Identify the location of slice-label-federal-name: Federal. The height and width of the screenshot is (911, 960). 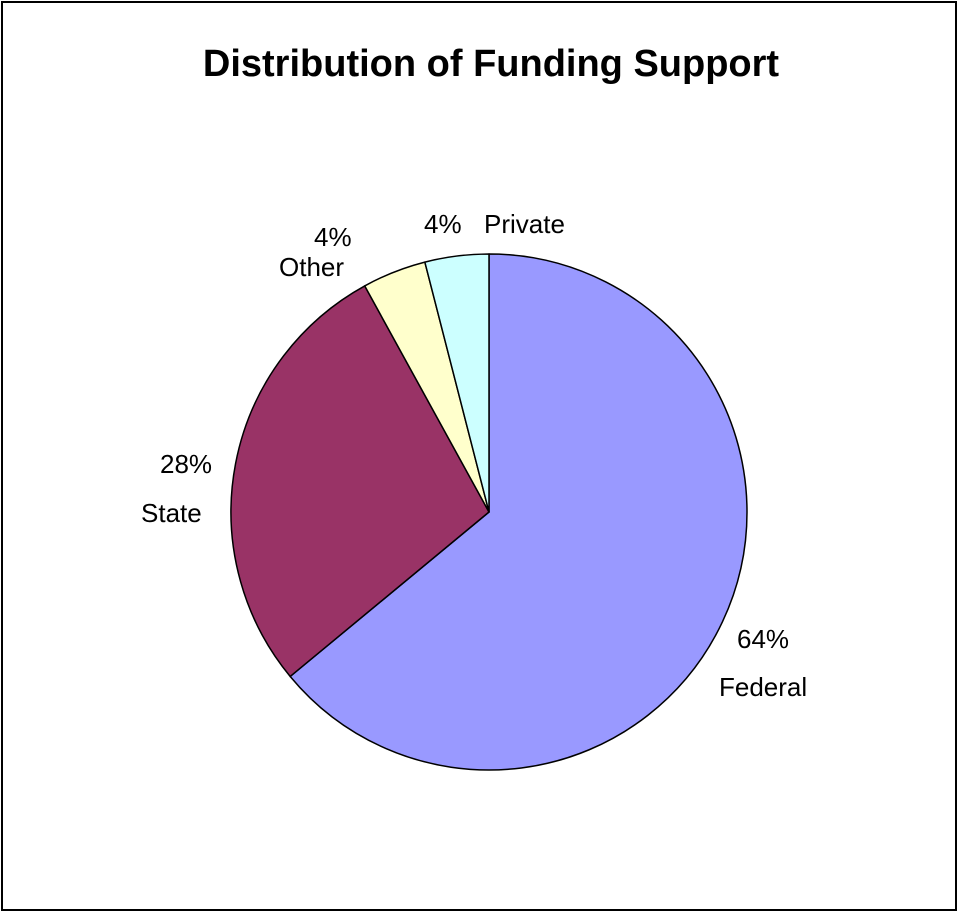
(763, 687).